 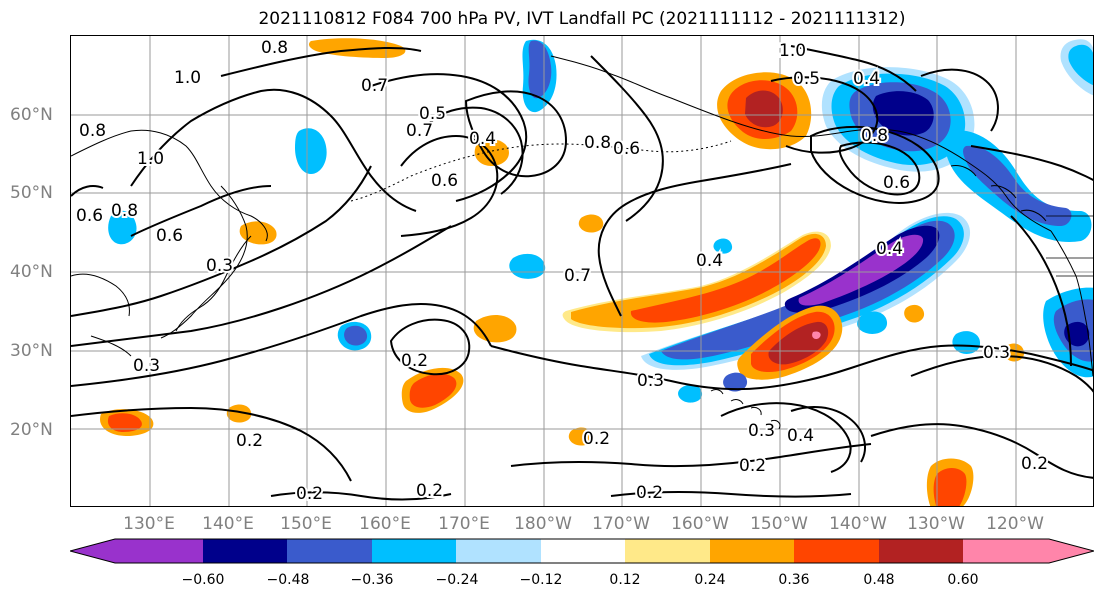 I want to click on contour-label-34: 0.4, so click(x=800, y=436).